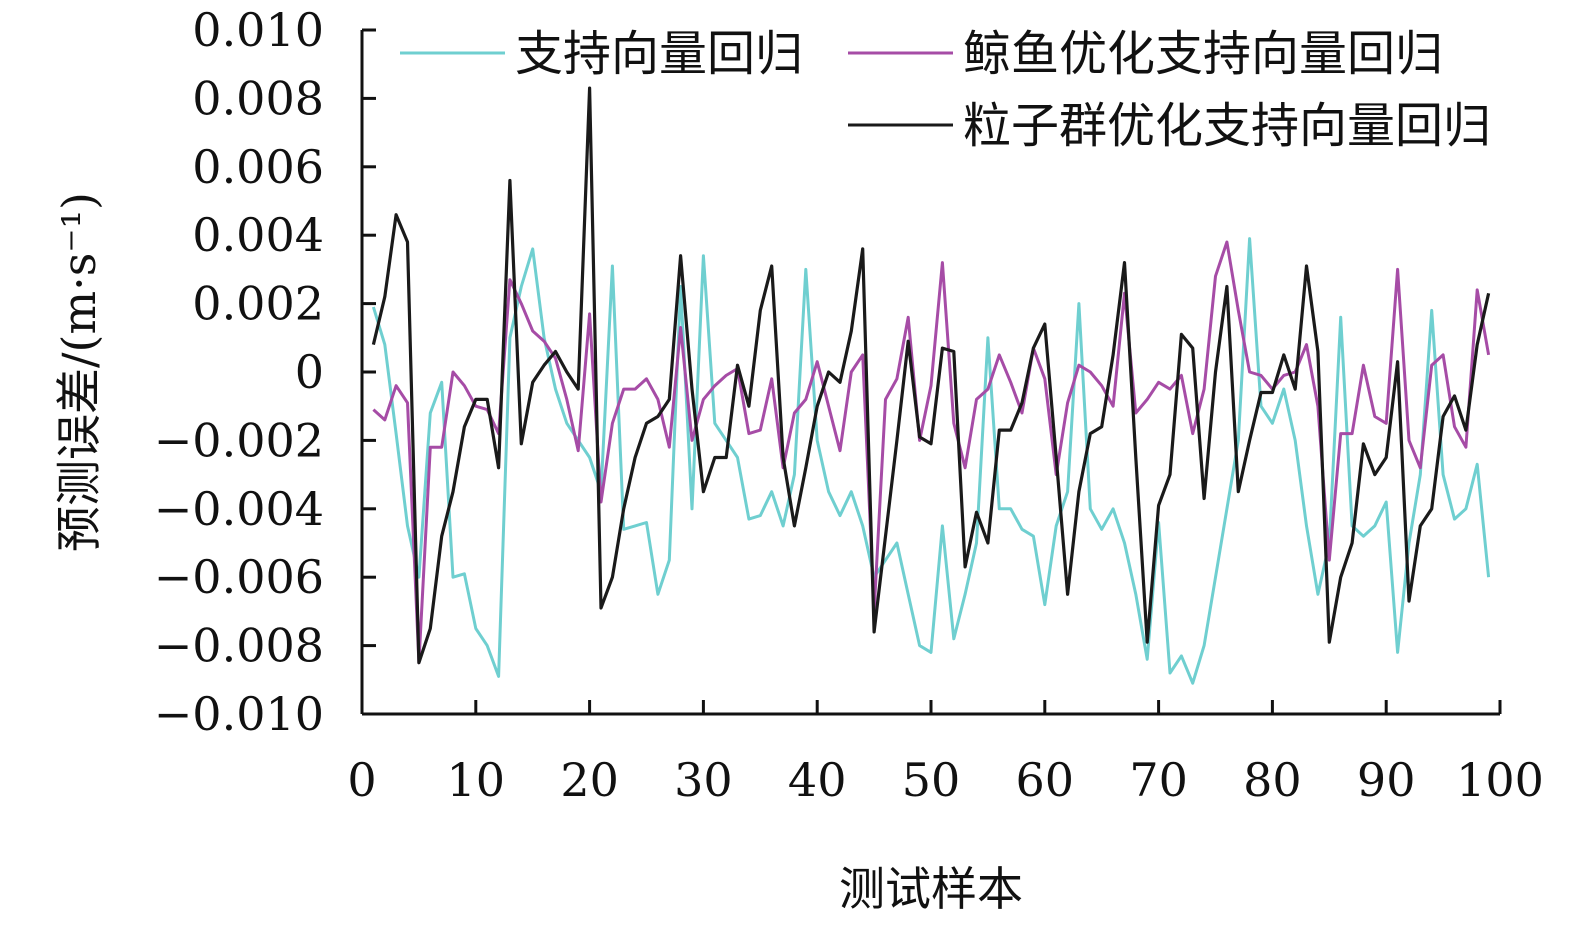 The height and width of the screenshot is (930, 1575). Describe the element at coordinates (239, 646) in the screenshot. I see `y-tick-label: −0.008` at that location.